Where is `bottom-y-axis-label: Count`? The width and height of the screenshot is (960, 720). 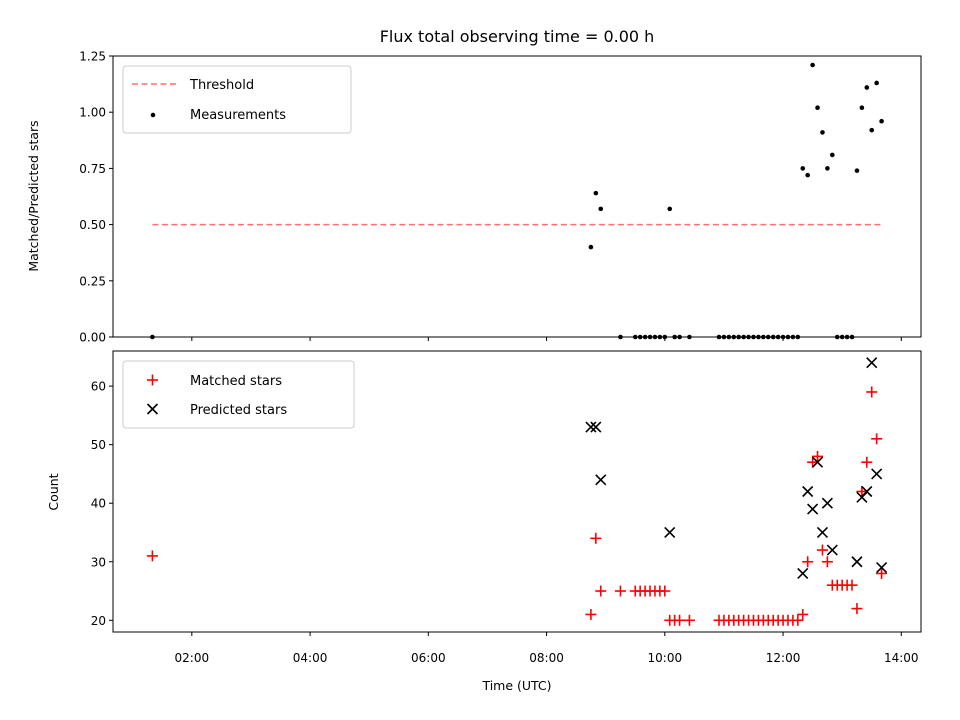
bottom-y-axis-label: Count is located at coordinates (53, 491).